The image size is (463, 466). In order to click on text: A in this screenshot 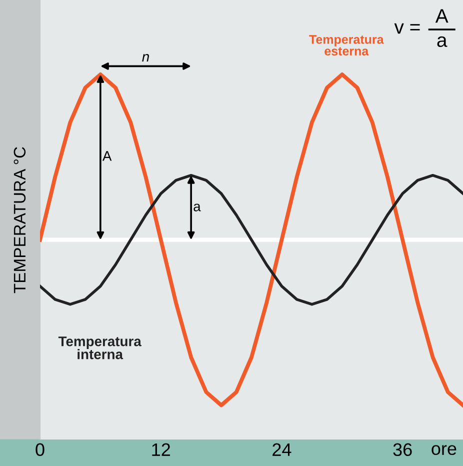, I will do `click(441, 16)`.